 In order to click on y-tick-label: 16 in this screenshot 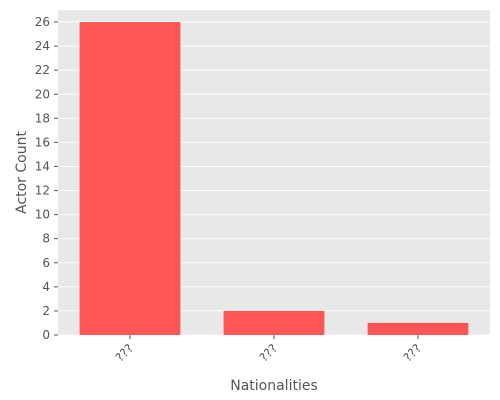, I will do `click(42, 142)`.